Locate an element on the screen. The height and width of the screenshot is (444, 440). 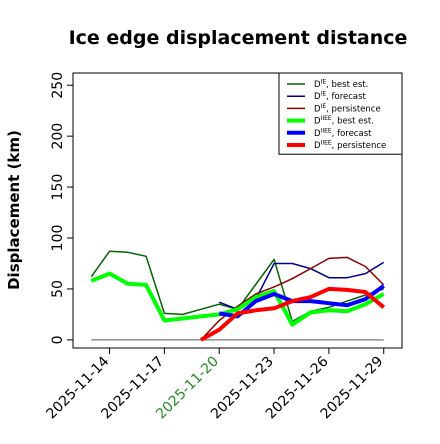
legend-box is located at coordinates (340, 113).